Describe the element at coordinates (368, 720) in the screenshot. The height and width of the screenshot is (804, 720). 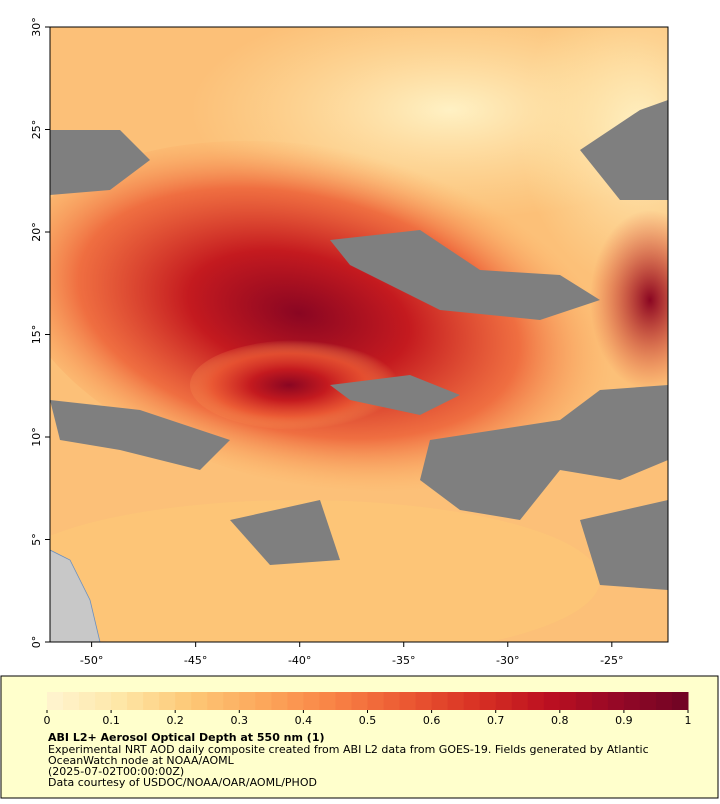
I see `colorbar-tick-label: 0.5` at that location.